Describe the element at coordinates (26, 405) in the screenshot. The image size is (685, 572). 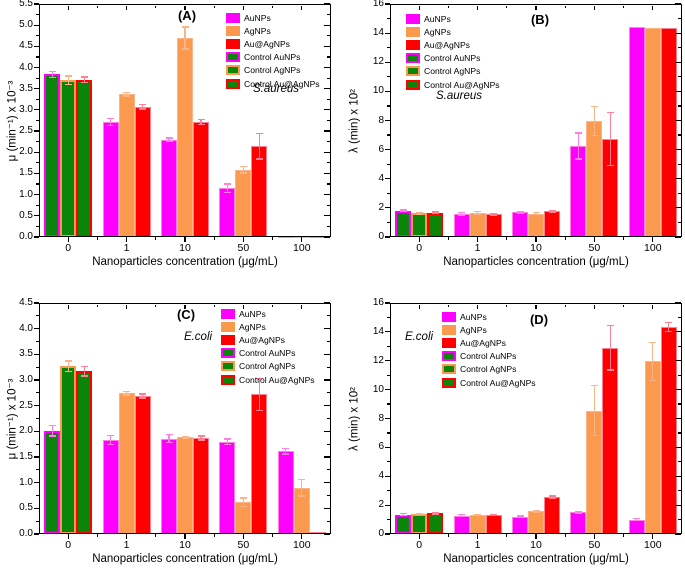
I see `y-tick-label: 2.5` at that location.